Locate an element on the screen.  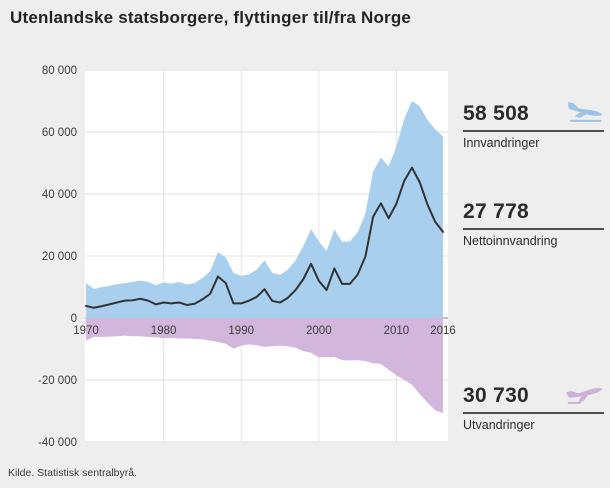
stat-emigration: 30 730 Utvandringer is located at coordinates (533, 407).